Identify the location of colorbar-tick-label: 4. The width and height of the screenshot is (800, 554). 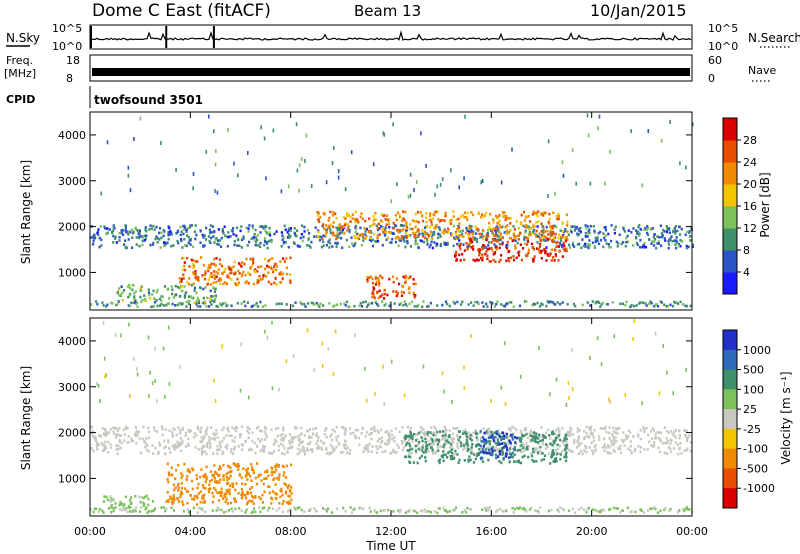
(746, 272).